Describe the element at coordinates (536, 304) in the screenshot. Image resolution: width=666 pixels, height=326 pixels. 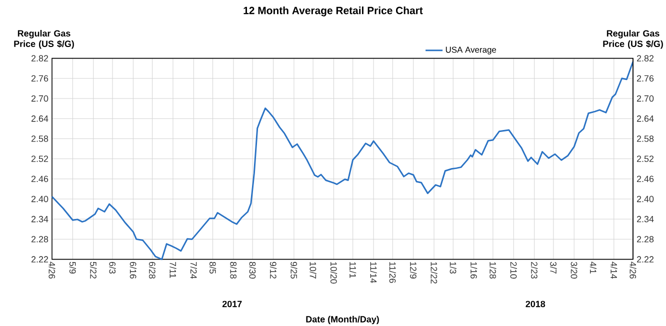
I see `text: 2018` at that location.